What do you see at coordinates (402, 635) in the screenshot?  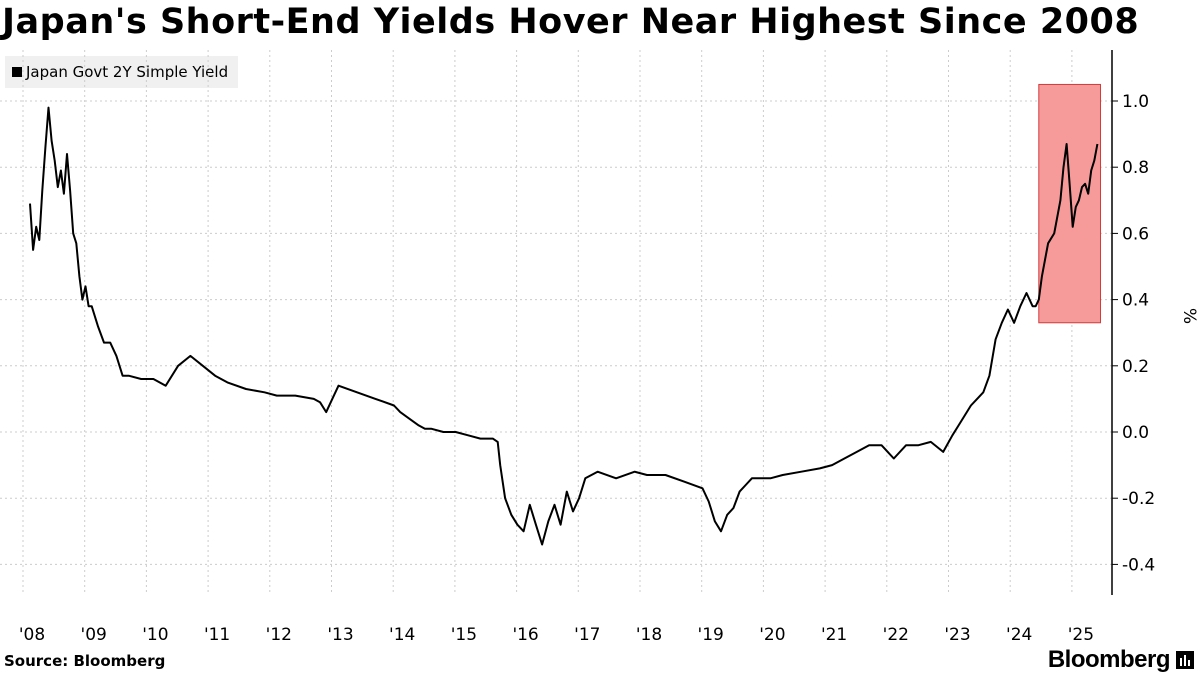 I see `x-tick-label: '14` at bounding box center [402, 635].